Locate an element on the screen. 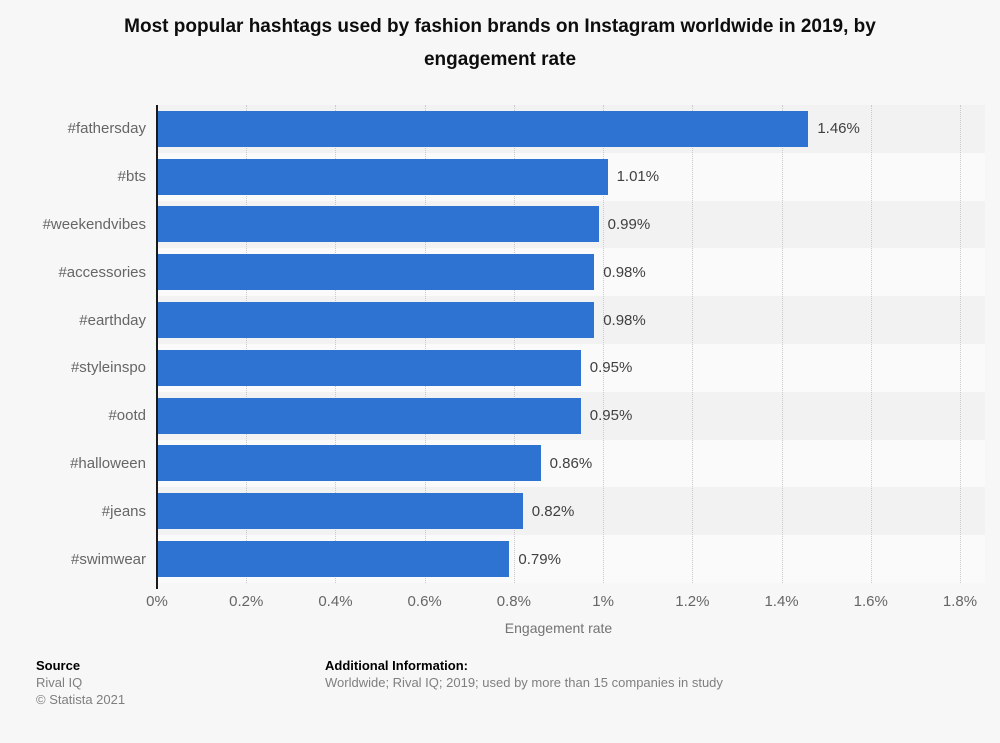  bar-weekendvibes is located at coordinates (378, 224).